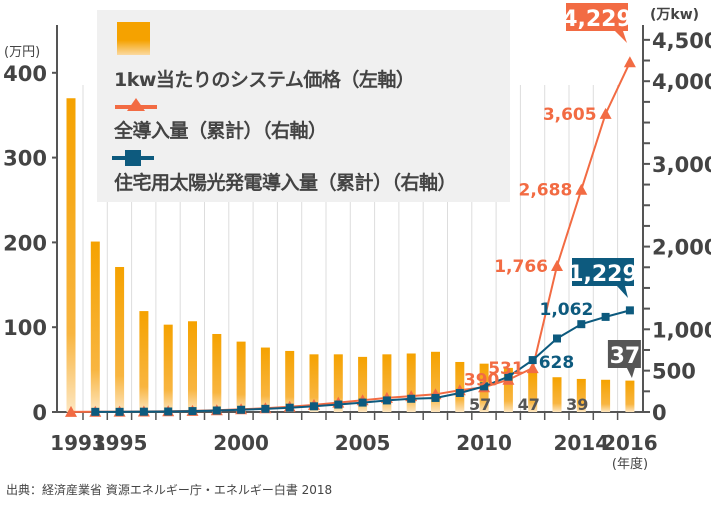  I want to click on right-tick-label: 1,000, so click(681, 330).